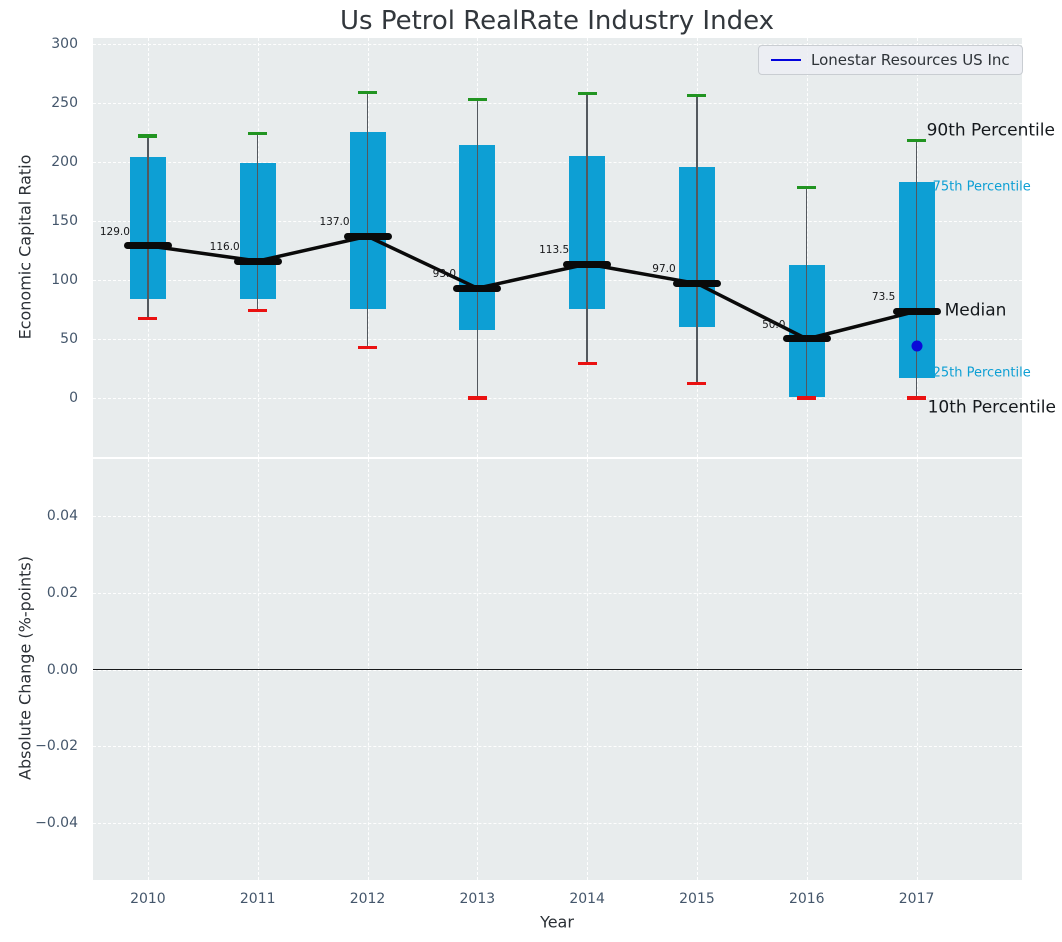  What do you see at coordinates (62, 592) in the screenshot?
I see `ytick-bottom-0.02: 0.02` at bounding box center [62, 592].